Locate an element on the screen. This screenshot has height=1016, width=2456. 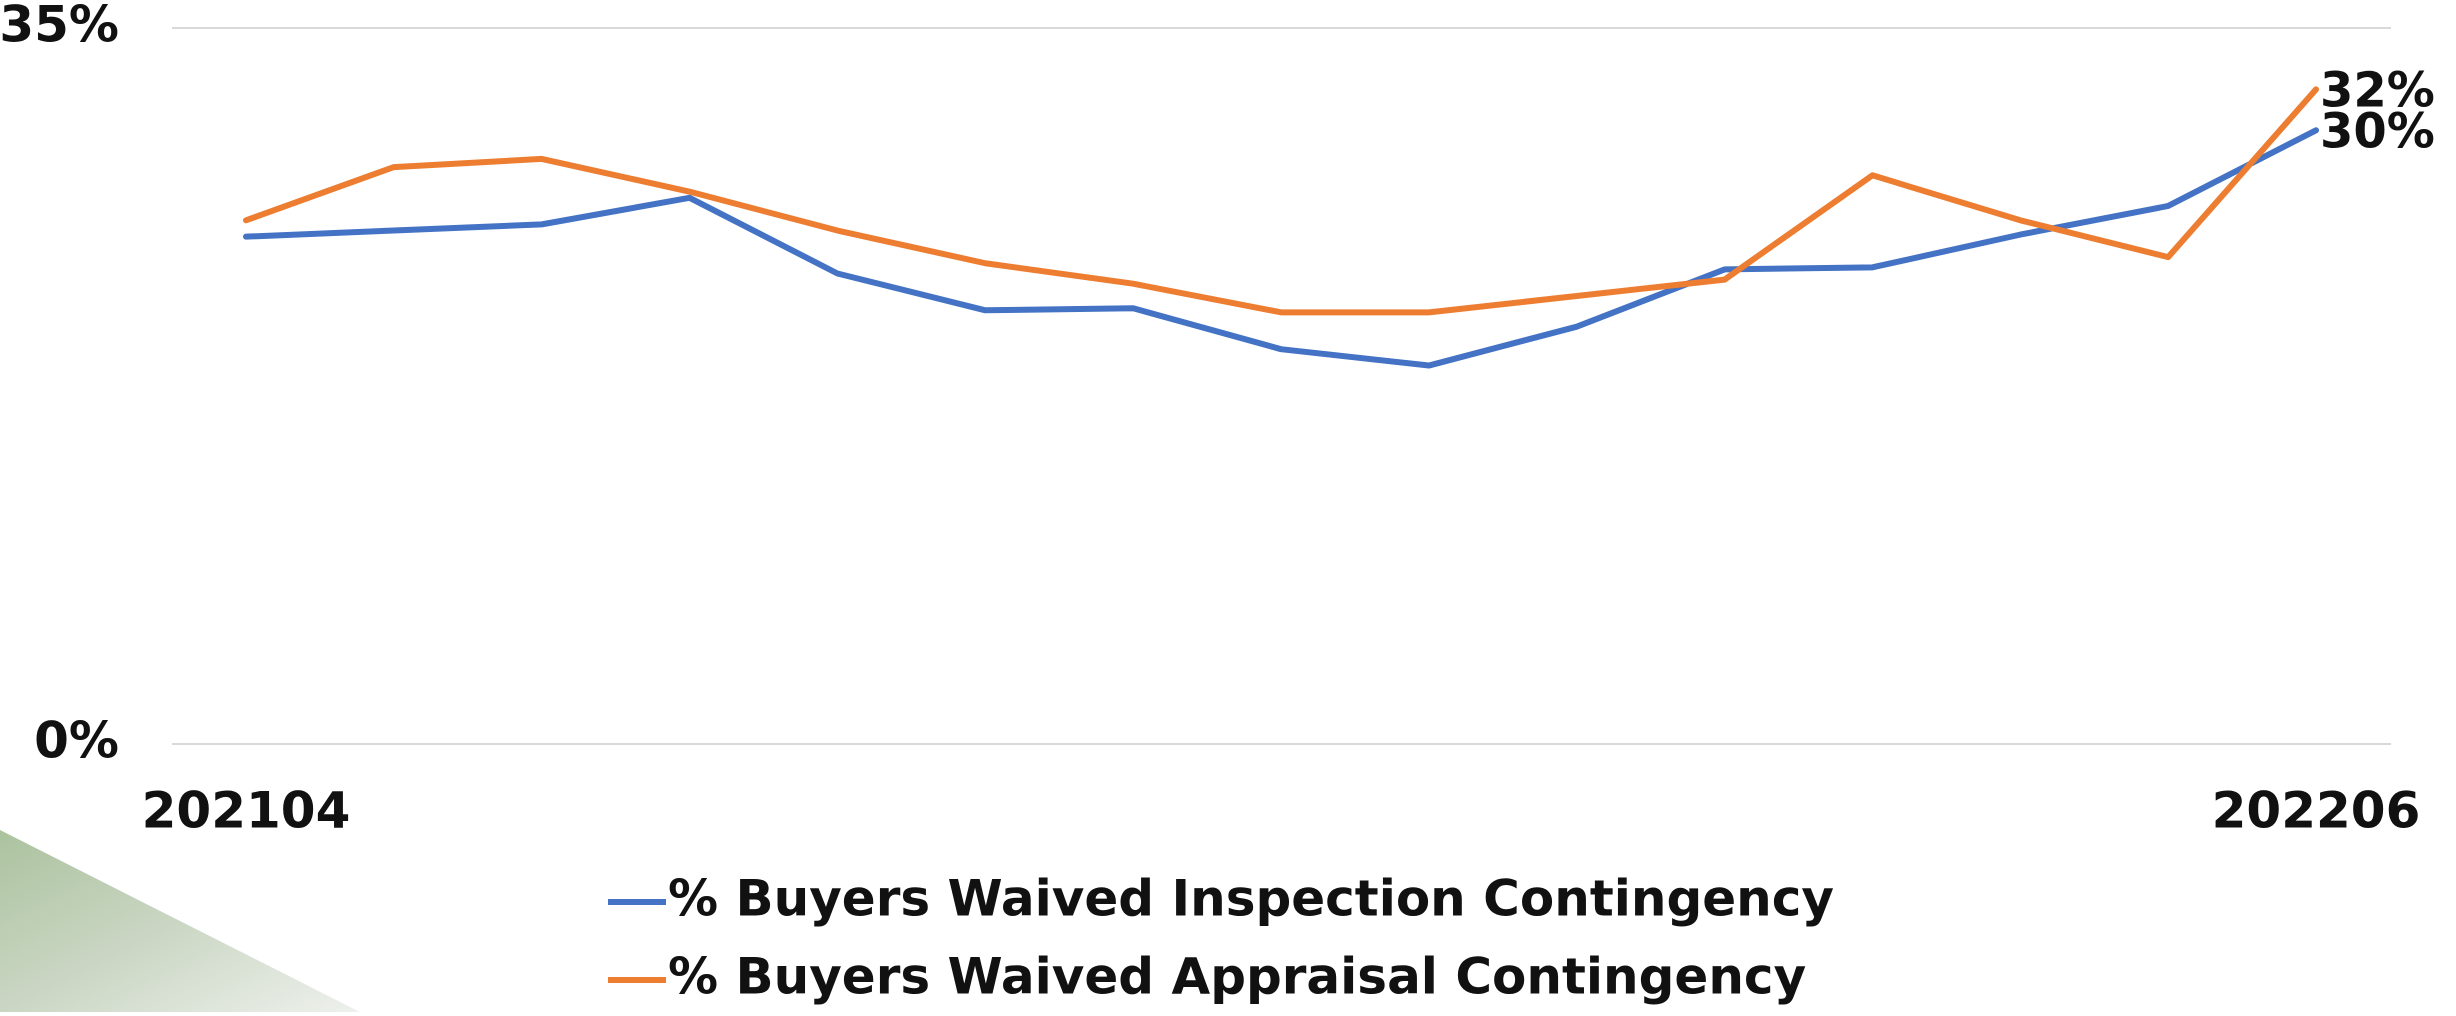
data-label: 30% is located at coordinates (2377, 131).